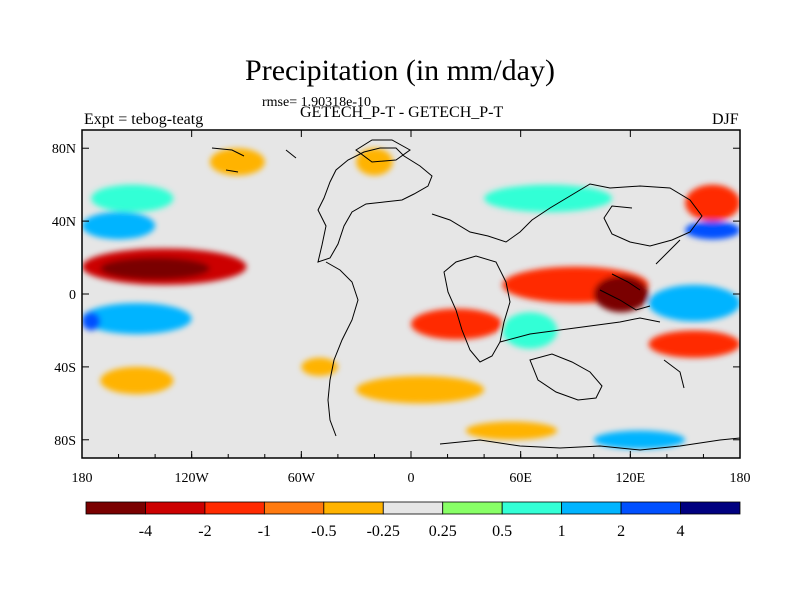  I want to click on anomaly-region-north-west-pacific-red, so click(712, 203).